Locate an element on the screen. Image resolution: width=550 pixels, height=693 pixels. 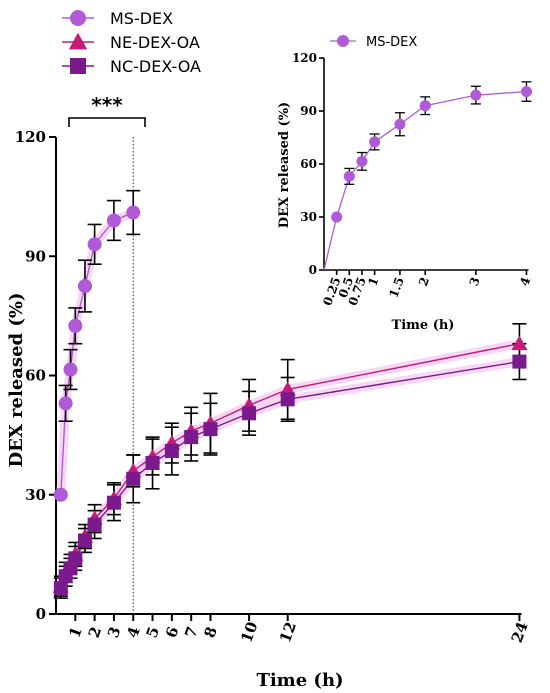
inset-y-axis-title: DEX released (%) is located at coordinates (284, 165).